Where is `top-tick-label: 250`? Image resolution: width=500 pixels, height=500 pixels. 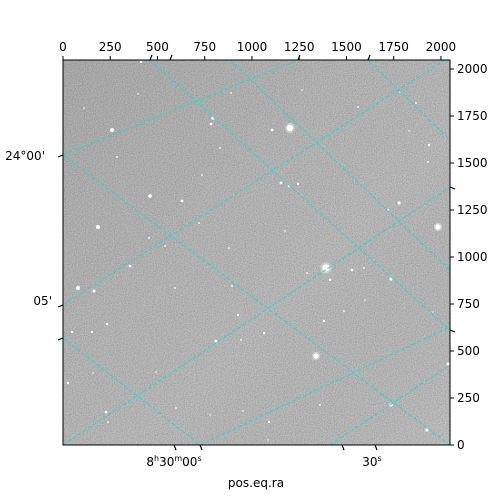 top-tick-label: 250 is located at coordinates (110, 47).